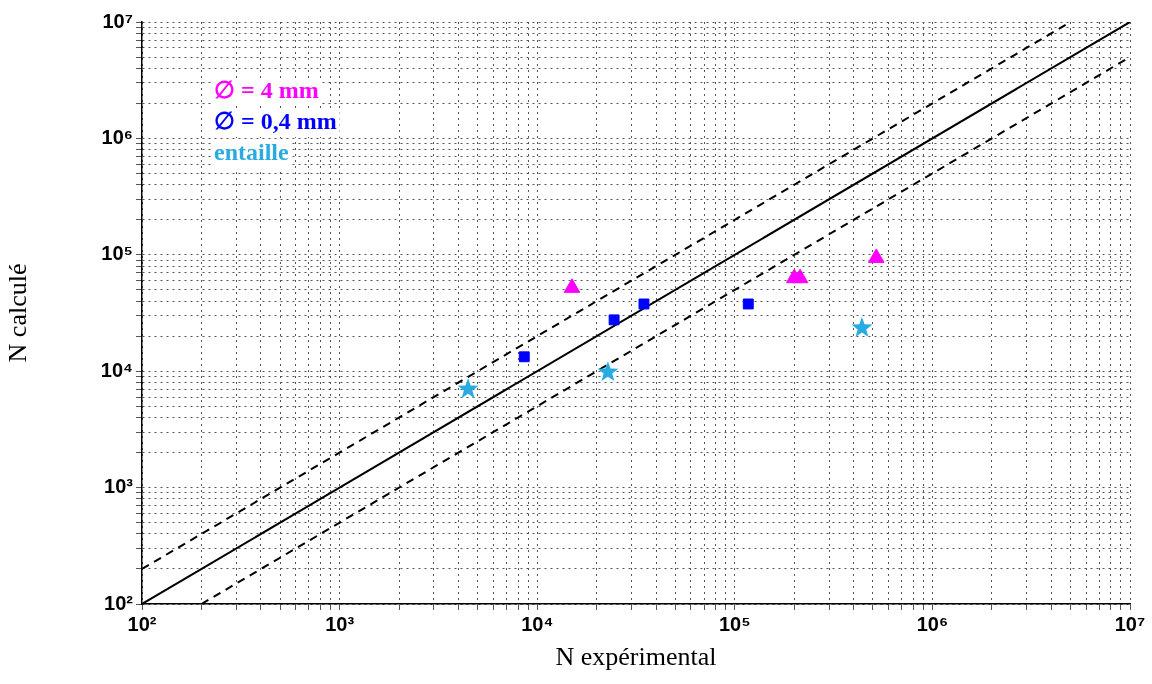 The width and height of the screenshot is (1152, 684). What do you see at coordinates (117, 253) in the screenshot?
I see `y-tick-label: 10⁵` at bounding box center [117, 253].